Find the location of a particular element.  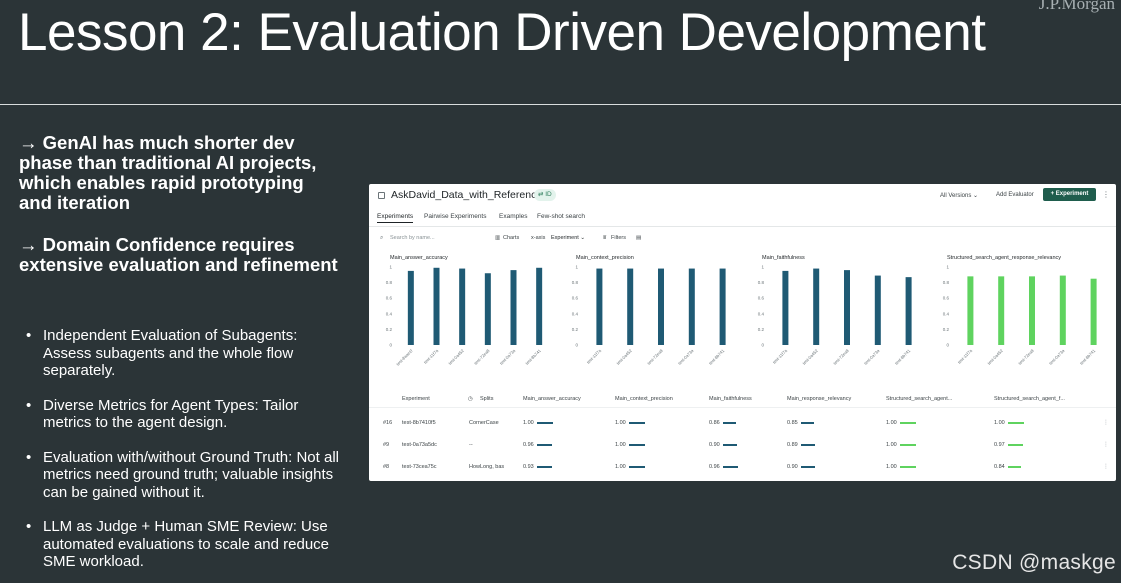

column-header-faithfulness: Main_faithfulness is located at coordinates (730, 399).